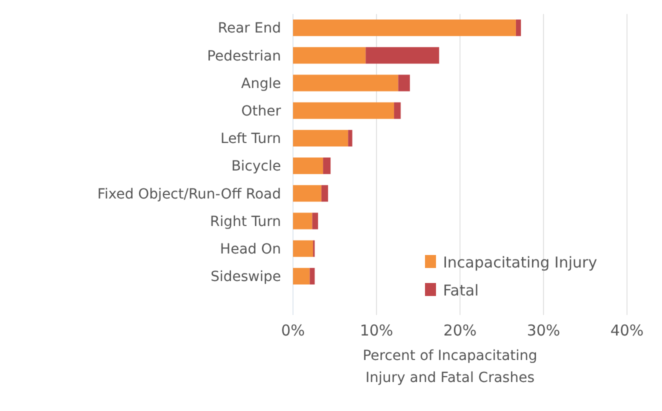 Image resolution: width=662 pixels, height=411 pixels. Describe the element at coordinates (244, 56) in the screenshot. I see `y-tick-label: Pedestrian` at that location.